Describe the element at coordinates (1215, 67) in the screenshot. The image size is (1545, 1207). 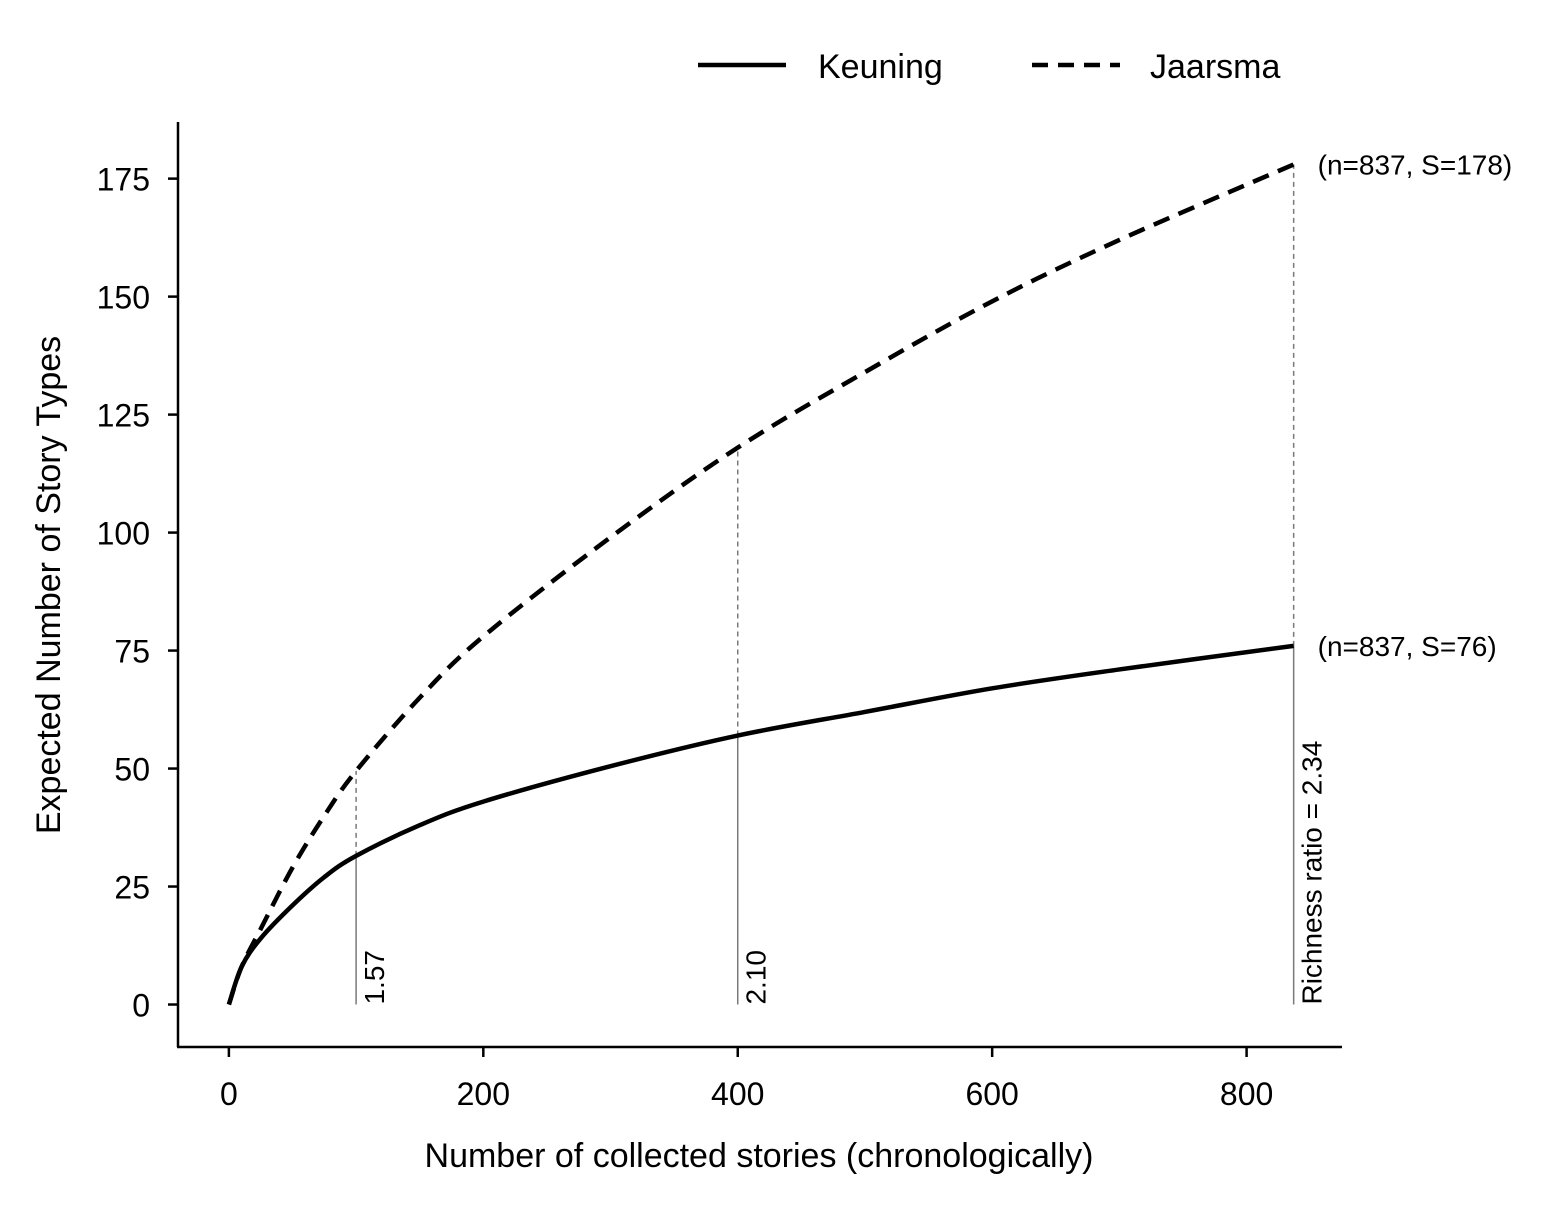
I see `legend-jaarsma-label: Jaarsma` at that location.